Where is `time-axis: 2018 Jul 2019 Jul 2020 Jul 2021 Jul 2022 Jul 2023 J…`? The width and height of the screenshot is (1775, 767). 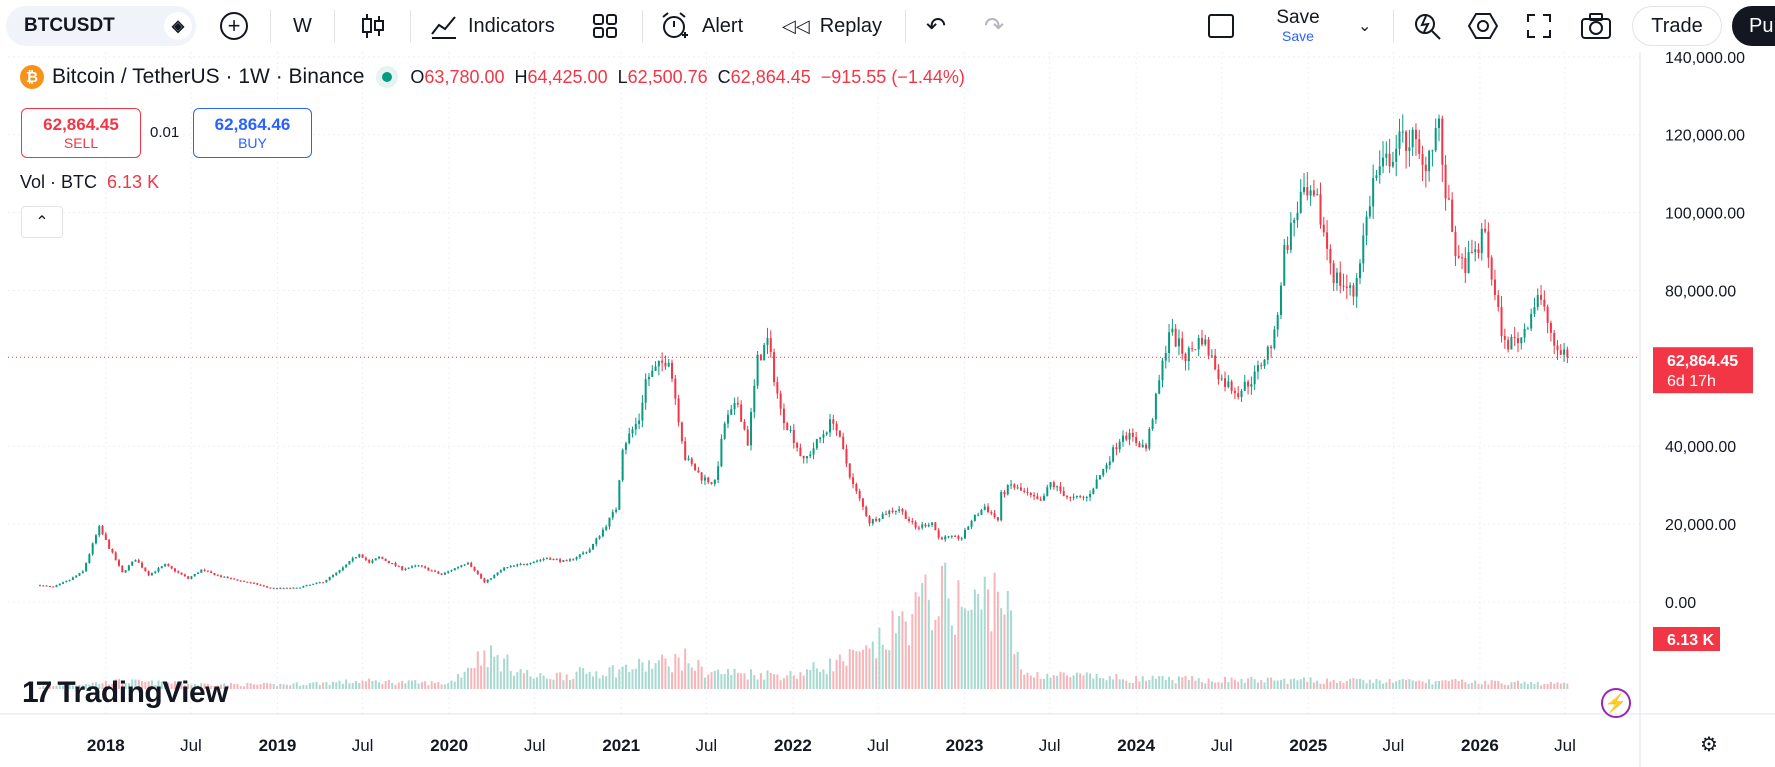 time-axis: 2018 Jul 2019 Jul 2020 Jul 2021 Jul 2022 Jul 2023 J… is located at coordinates (887, 734).